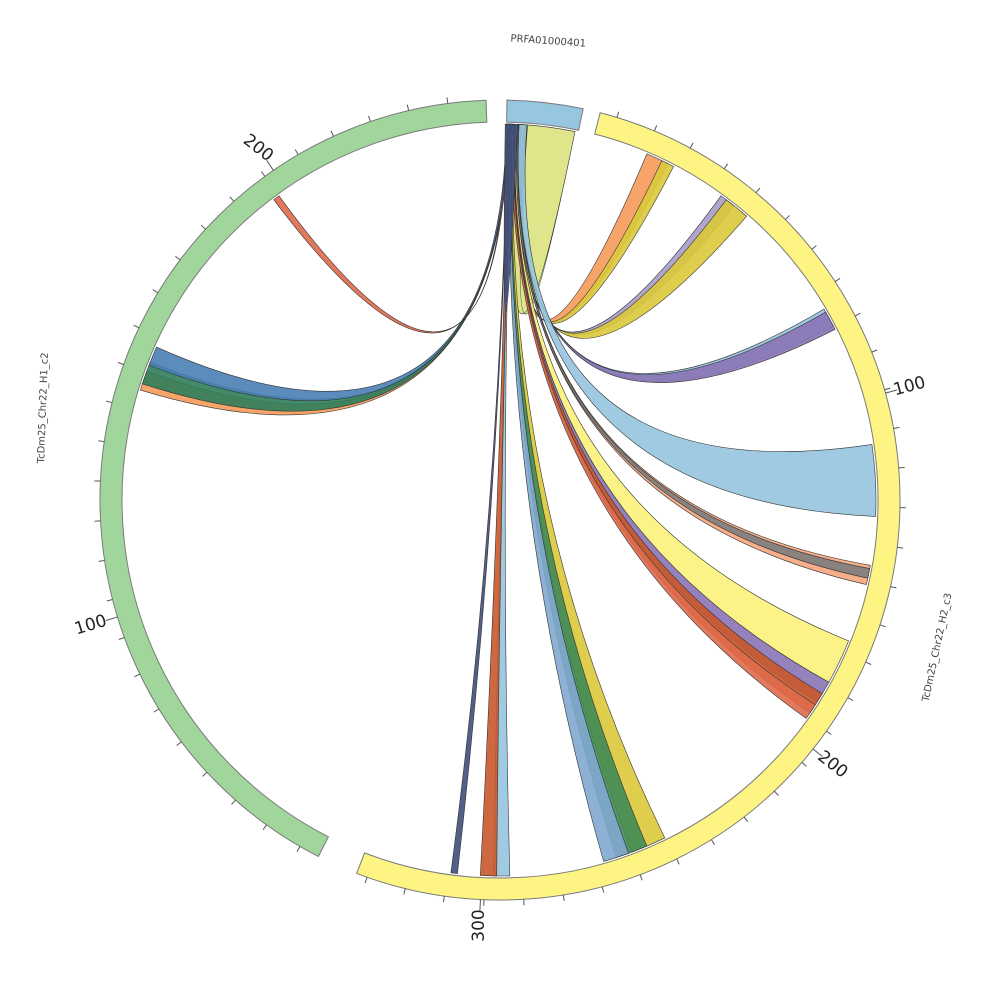 Image resolution: width=1000 pixels, height=1000 pixels. Describe the element at coordinates (833, 765) in the screenshot. I see `tick-label-h2-200: 200` at that location.